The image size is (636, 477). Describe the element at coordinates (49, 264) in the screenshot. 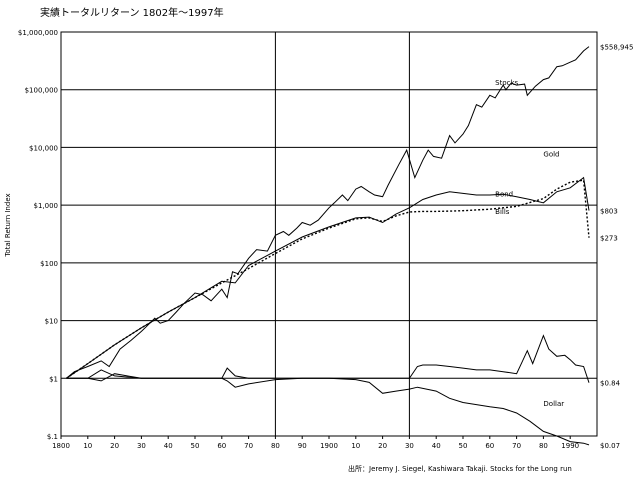

I see `y-tick-label: $100` at that location.